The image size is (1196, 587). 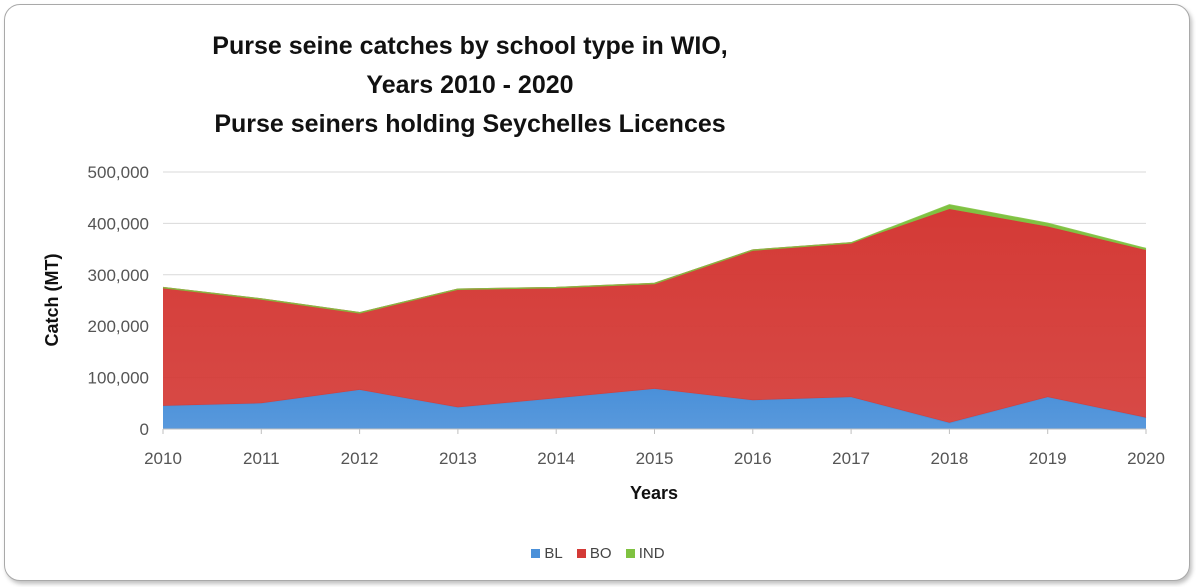 I want to click on y-tick-label: 500,000, so click(x=118, y=172).